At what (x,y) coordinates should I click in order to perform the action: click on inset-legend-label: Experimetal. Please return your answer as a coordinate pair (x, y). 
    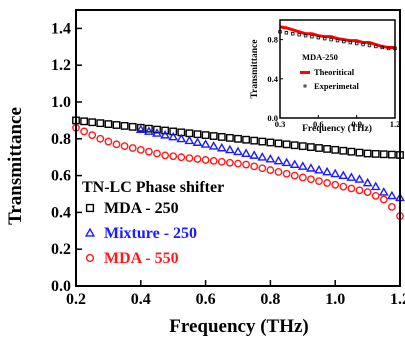
    Looking at the image, I should click on (336, 86).